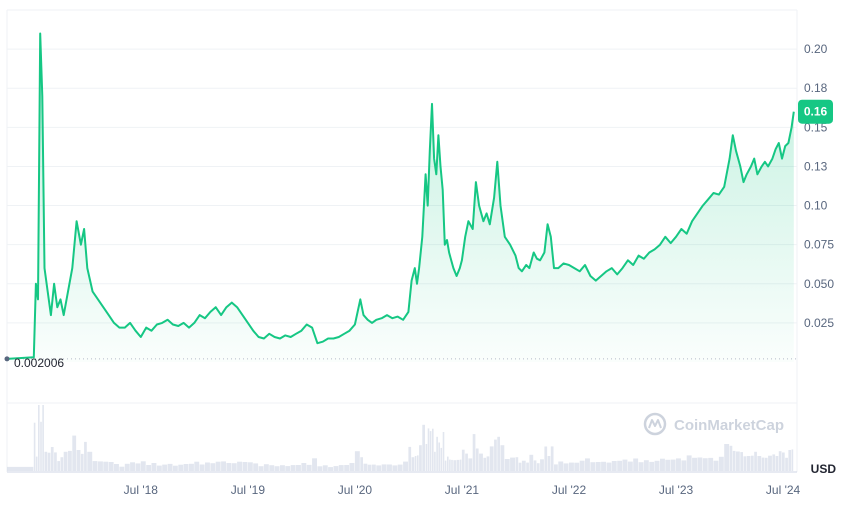  I want to click on x-tick-label: Jul '21, so click(462, 490).